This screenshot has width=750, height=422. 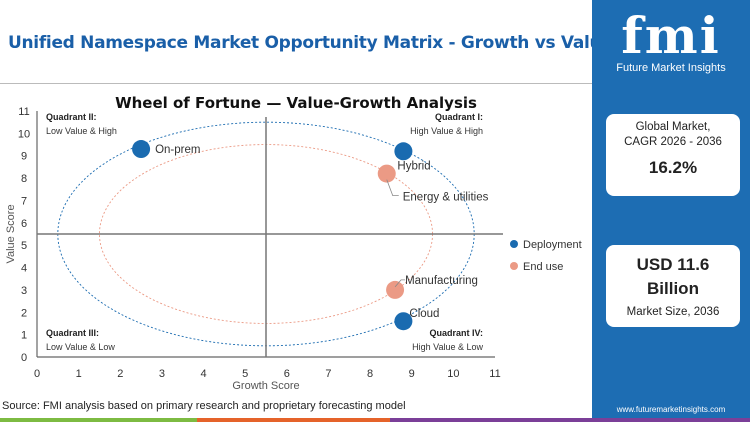 What do you see at coordinates (671, 409) in the screenshot?
I see `website-link: www.futuremarketinsights.com` at bounding box center [671, 409].